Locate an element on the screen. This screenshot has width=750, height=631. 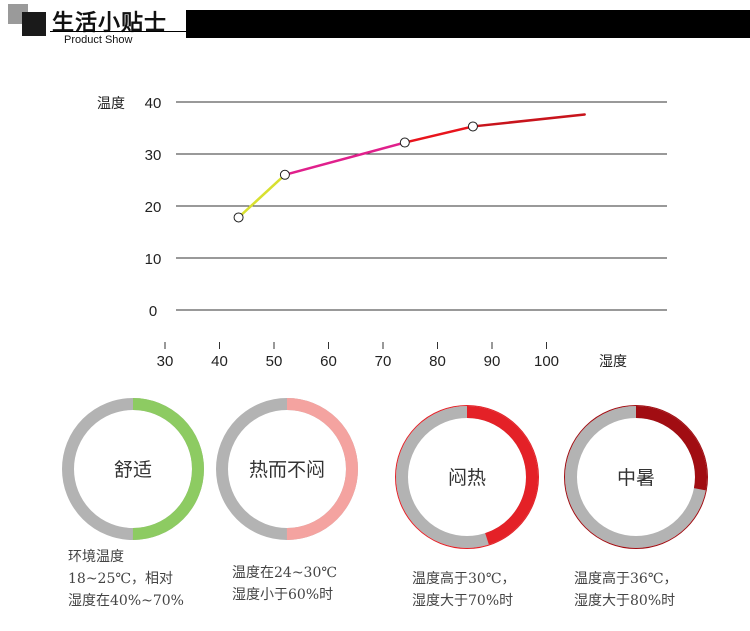
ring-note-1: 环境温度 18~25℃，相对 湿度在40%~70% is located at coordinates (126, 579).